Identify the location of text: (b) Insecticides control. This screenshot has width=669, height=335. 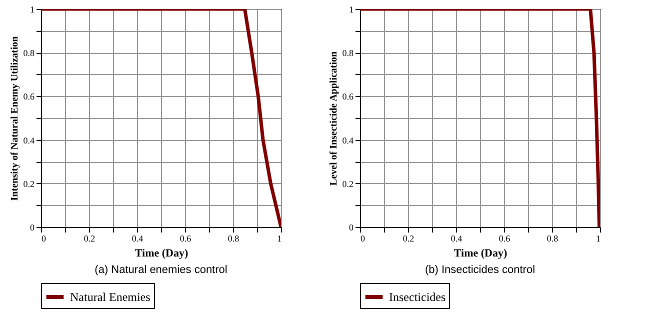
(480, 270).